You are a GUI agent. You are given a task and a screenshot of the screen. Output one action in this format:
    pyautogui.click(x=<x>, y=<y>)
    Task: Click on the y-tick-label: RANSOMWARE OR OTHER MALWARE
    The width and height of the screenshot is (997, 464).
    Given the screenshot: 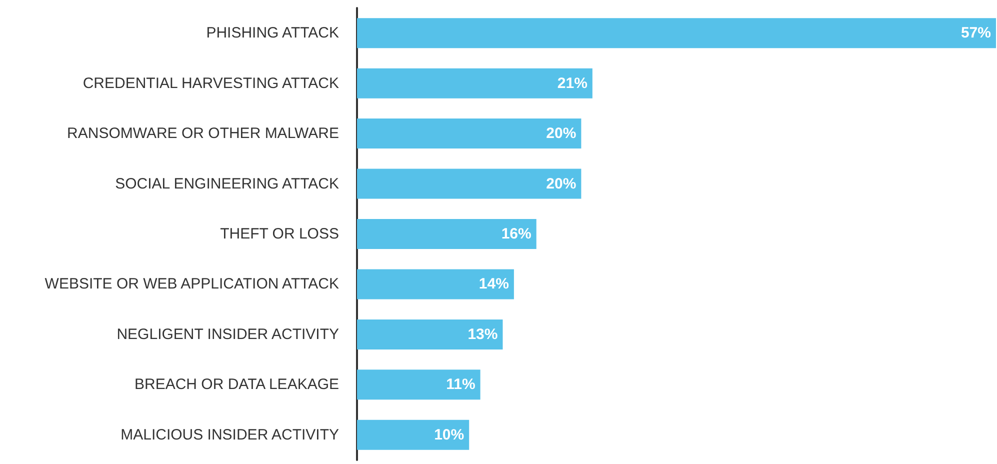 What is the action you would take?
    pyautogui.click(x=203, y=133)
    